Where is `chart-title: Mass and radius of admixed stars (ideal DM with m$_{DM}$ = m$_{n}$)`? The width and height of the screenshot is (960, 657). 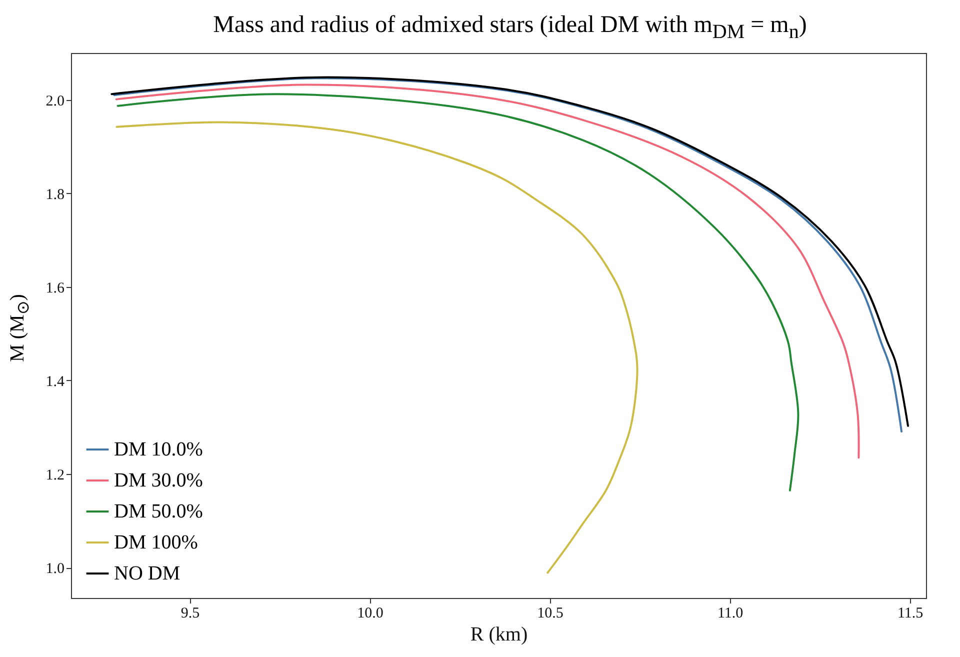 chart-title: Mass and radius of admixed stars (ideal DM with m$_{DM}$ = m$_{n}$) is located at coordinates (510, 28).